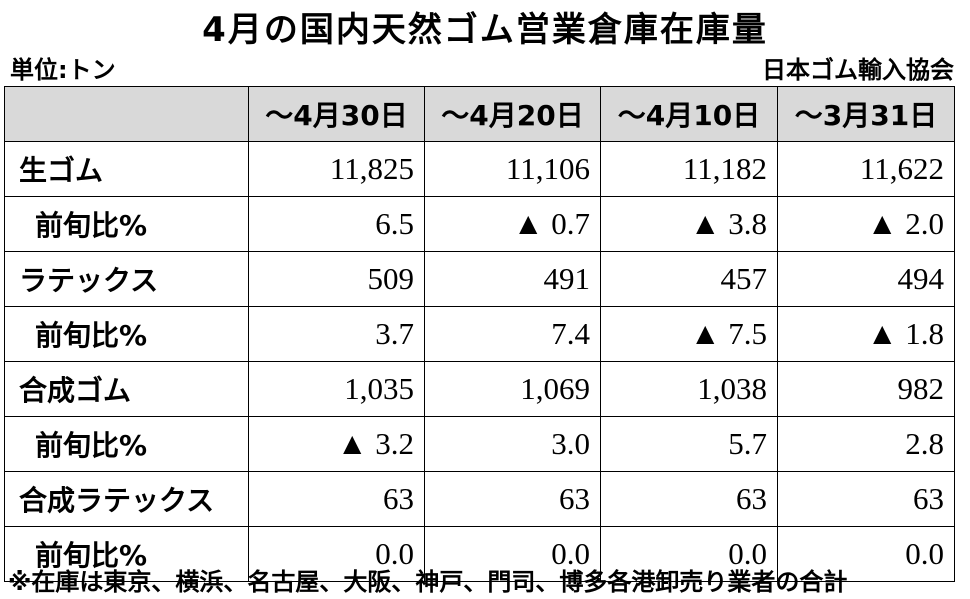  I want to click on value-cell: 11,825, so click(336, 169).